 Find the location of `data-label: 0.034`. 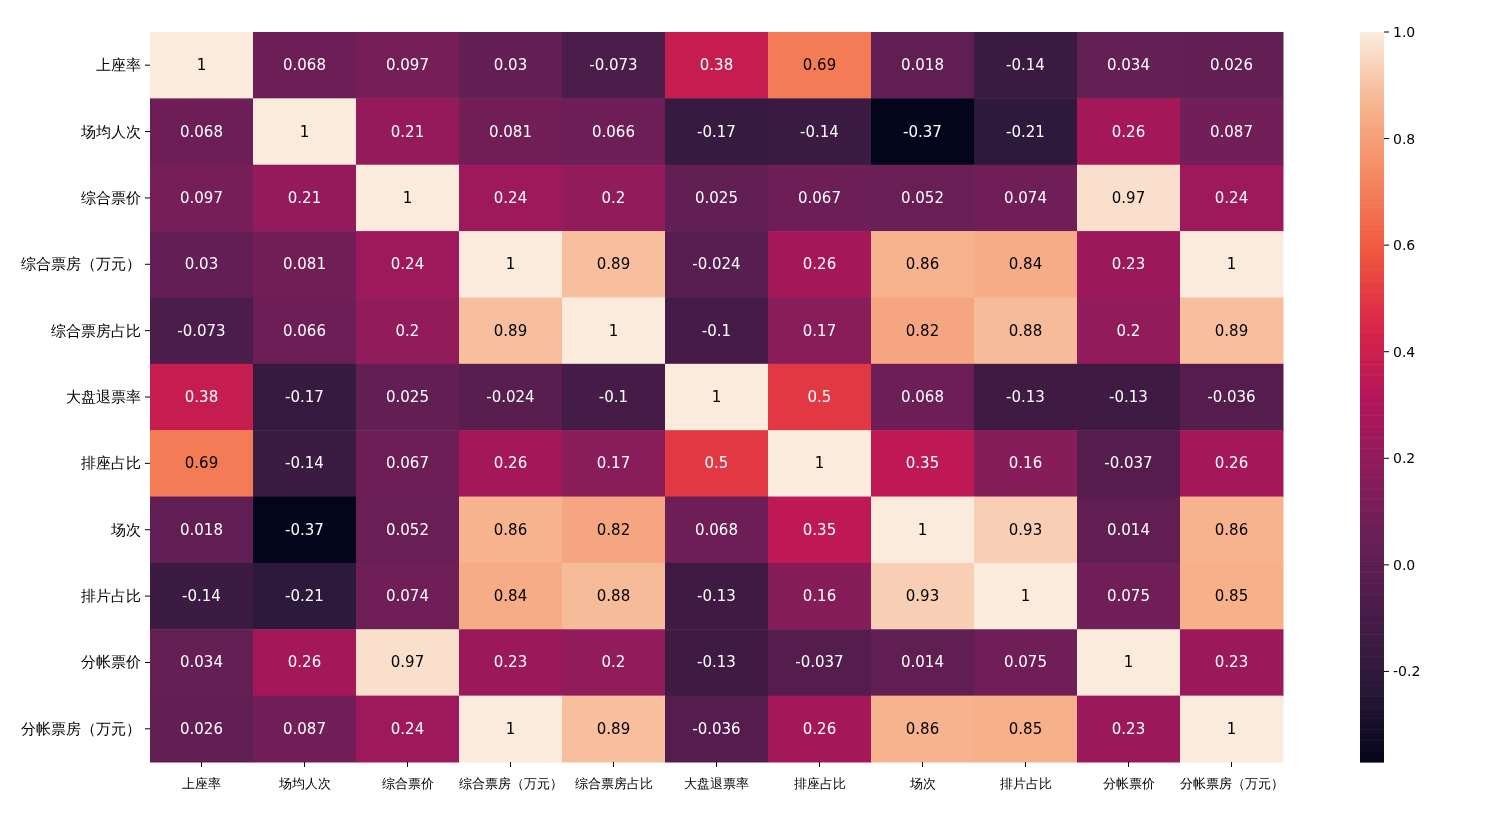

data-label: 0.034 is located at coordinates (1128, 65).